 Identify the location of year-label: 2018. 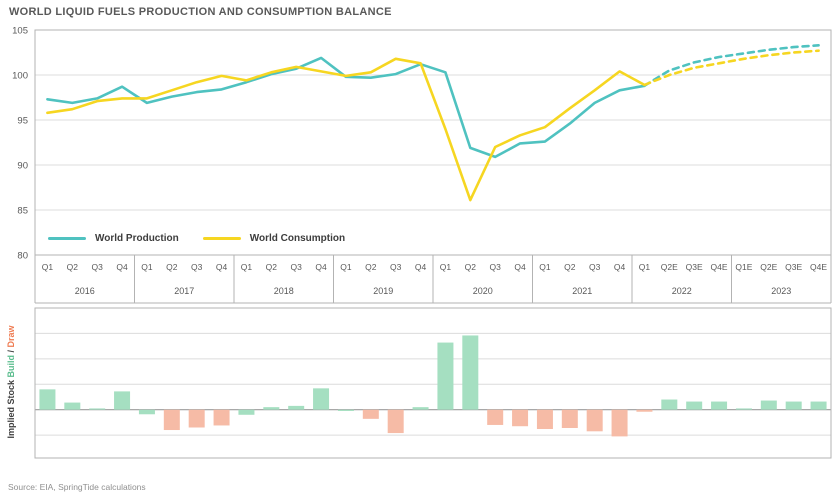
(284, 291).